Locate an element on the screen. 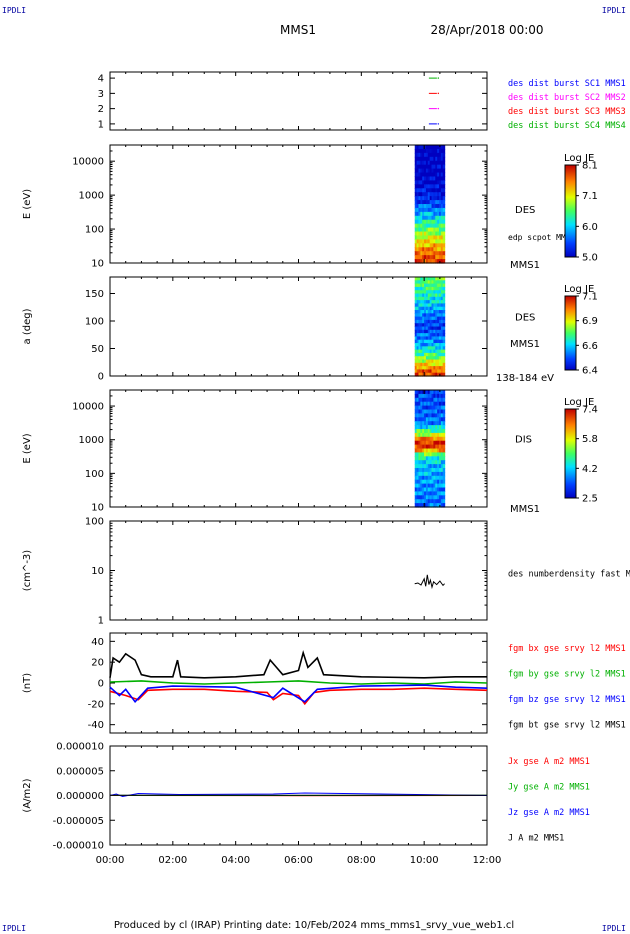 This screenshot has height=934, width=630. colorbar-tick-label: 6.0 is located at coordinates (590, 227).